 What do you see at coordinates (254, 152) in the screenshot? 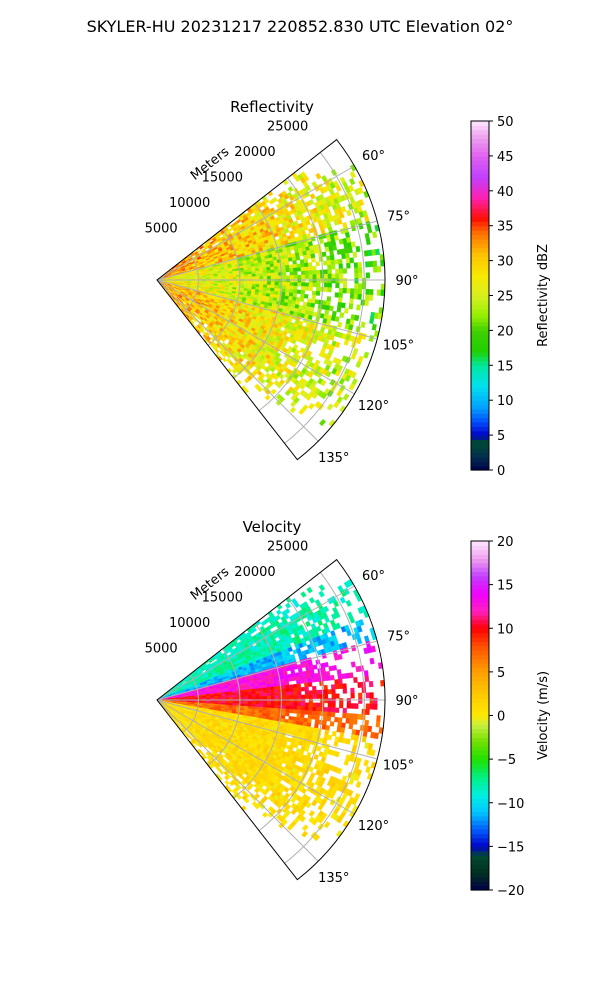
I see `radial-tick-label: 20000` at bounding box center [254, 152].